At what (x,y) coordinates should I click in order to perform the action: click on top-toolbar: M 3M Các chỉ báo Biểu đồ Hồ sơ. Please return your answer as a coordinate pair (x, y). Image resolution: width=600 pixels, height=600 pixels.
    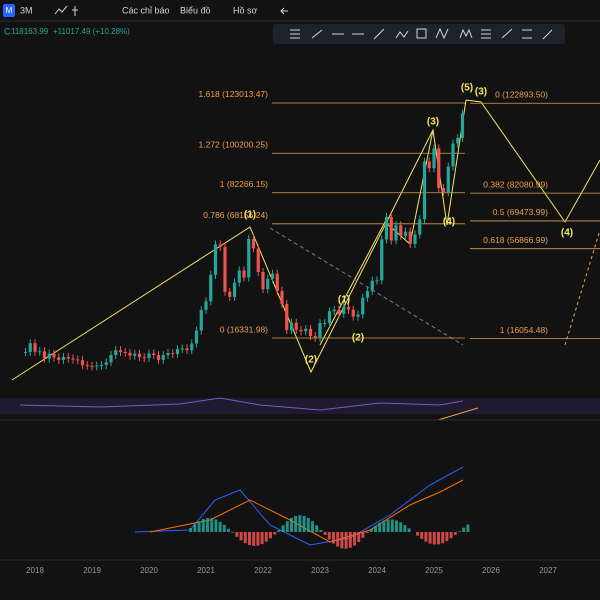
    Looking at the image, I should click on (300, 13).